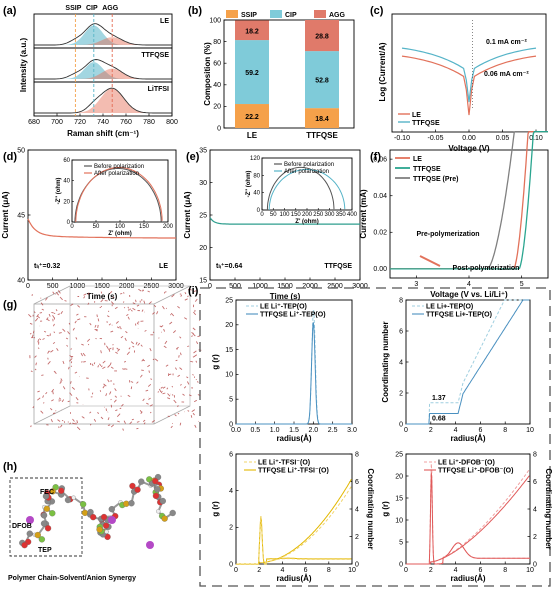  I want to click on y-tick-label: 0, so click(401, 564).